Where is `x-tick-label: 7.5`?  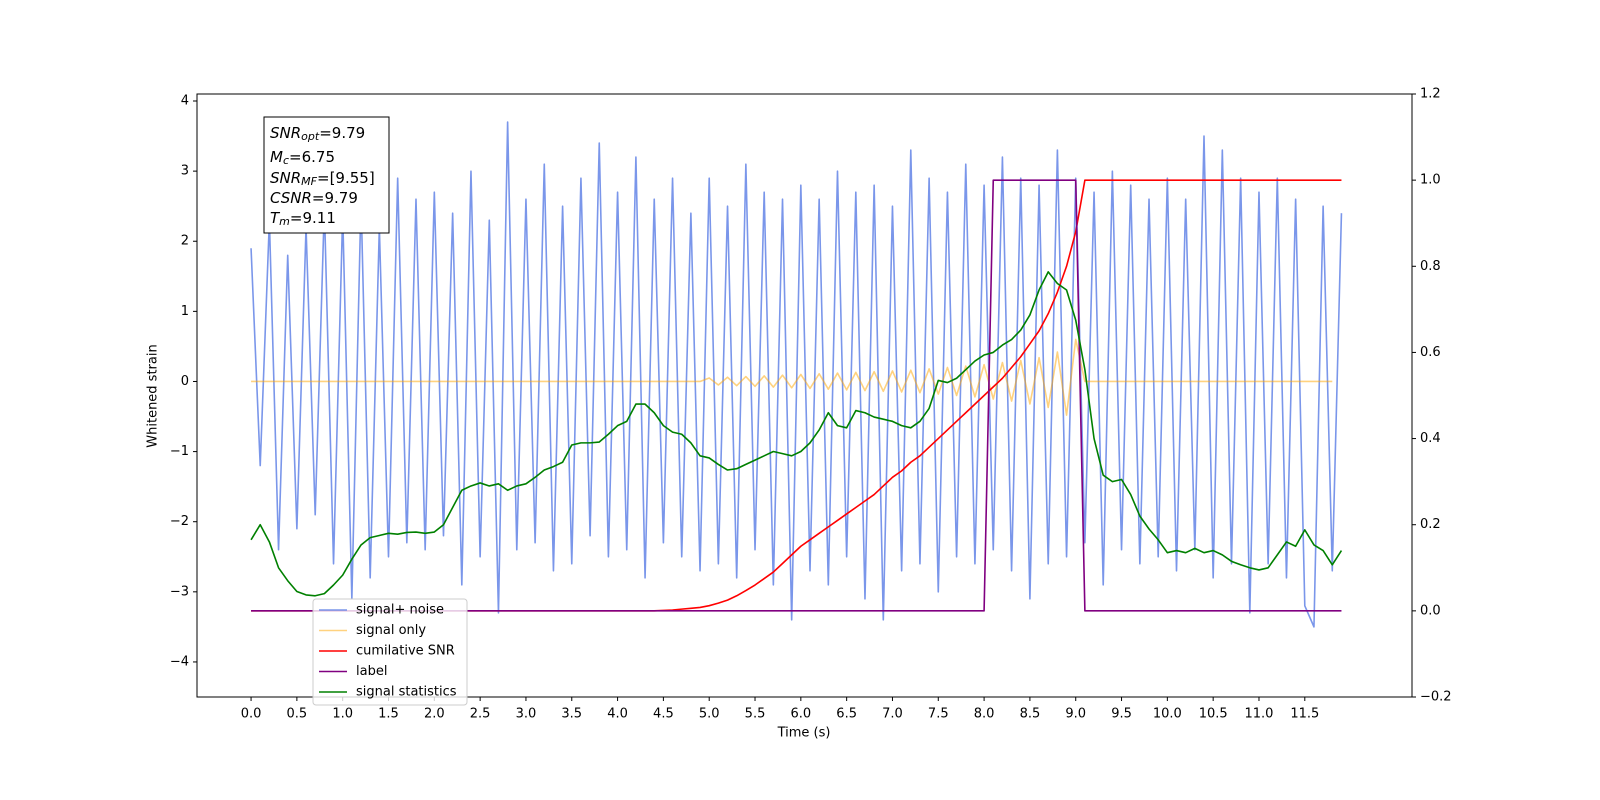 x-tick-label: 7.5 is located at coordinates (938, 714).